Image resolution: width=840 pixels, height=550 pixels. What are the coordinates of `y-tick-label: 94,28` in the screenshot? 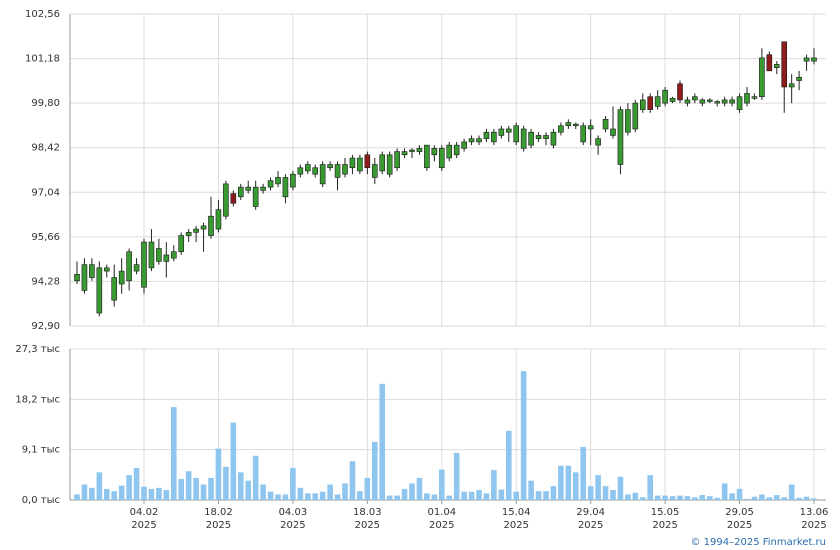 It's located at (45, 281).